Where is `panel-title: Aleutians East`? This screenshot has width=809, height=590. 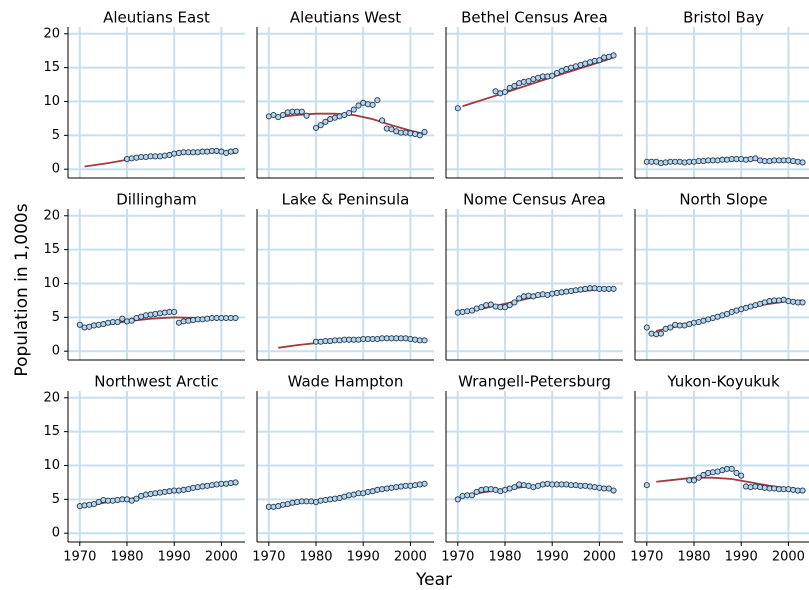 panel-title: Aleutians East is located at coordinates (156, 18).